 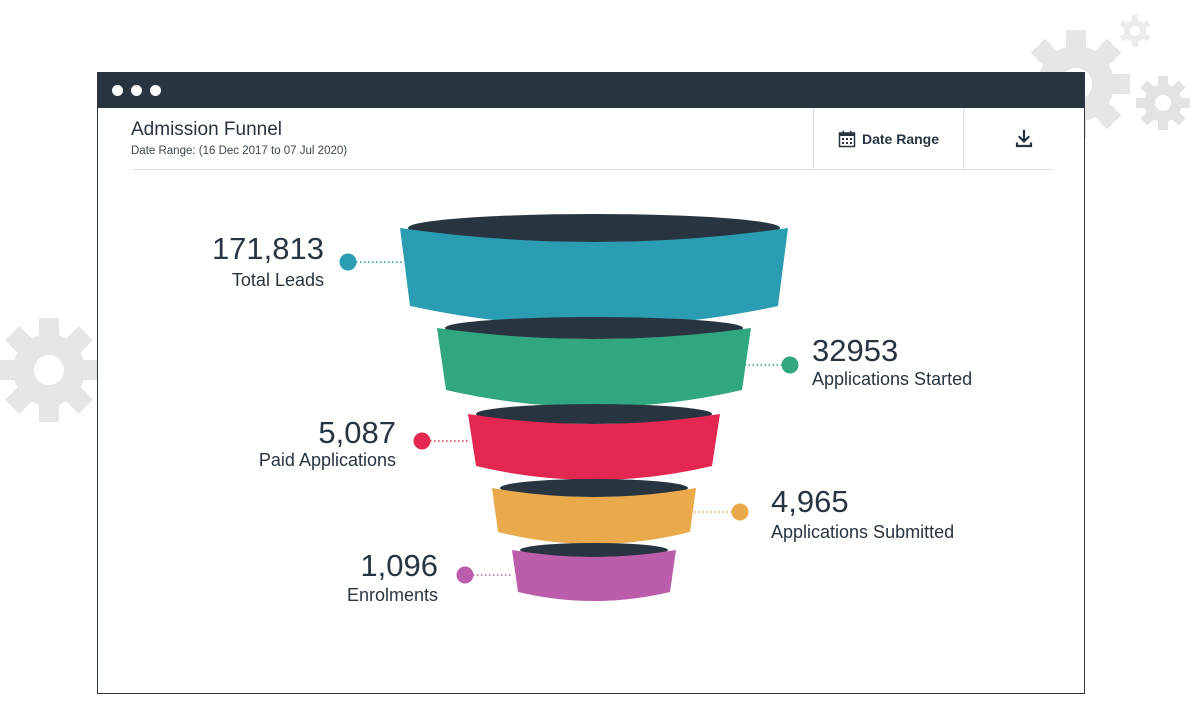 What do you see at coordinates (847, 138) in the screenshot?
I see `calendar-icon` at bounding box center [847, 138].